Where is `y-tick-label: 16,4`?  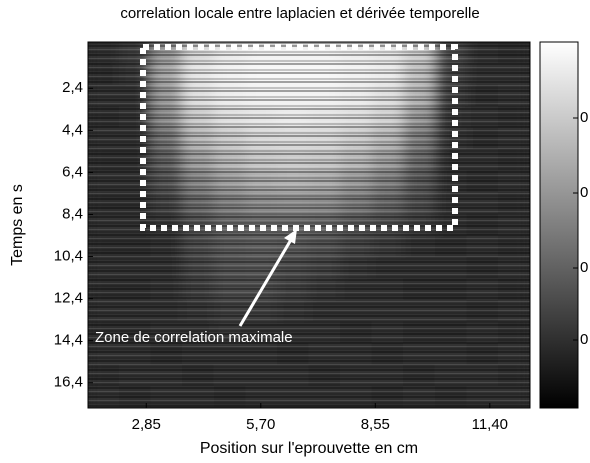
y-tick-label: 16,4 is located at coordinates (68, 382).